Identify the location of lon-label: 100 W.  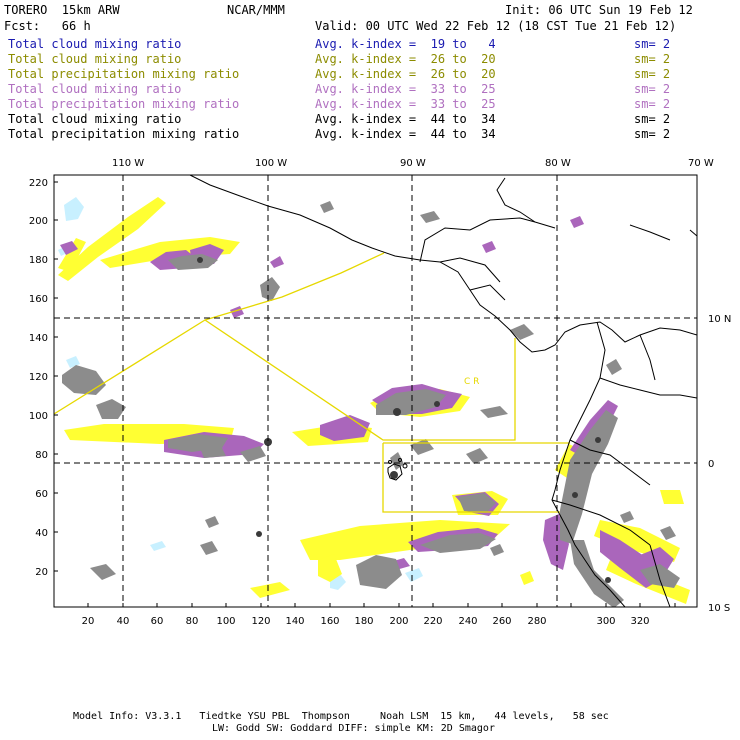
(271, 163).